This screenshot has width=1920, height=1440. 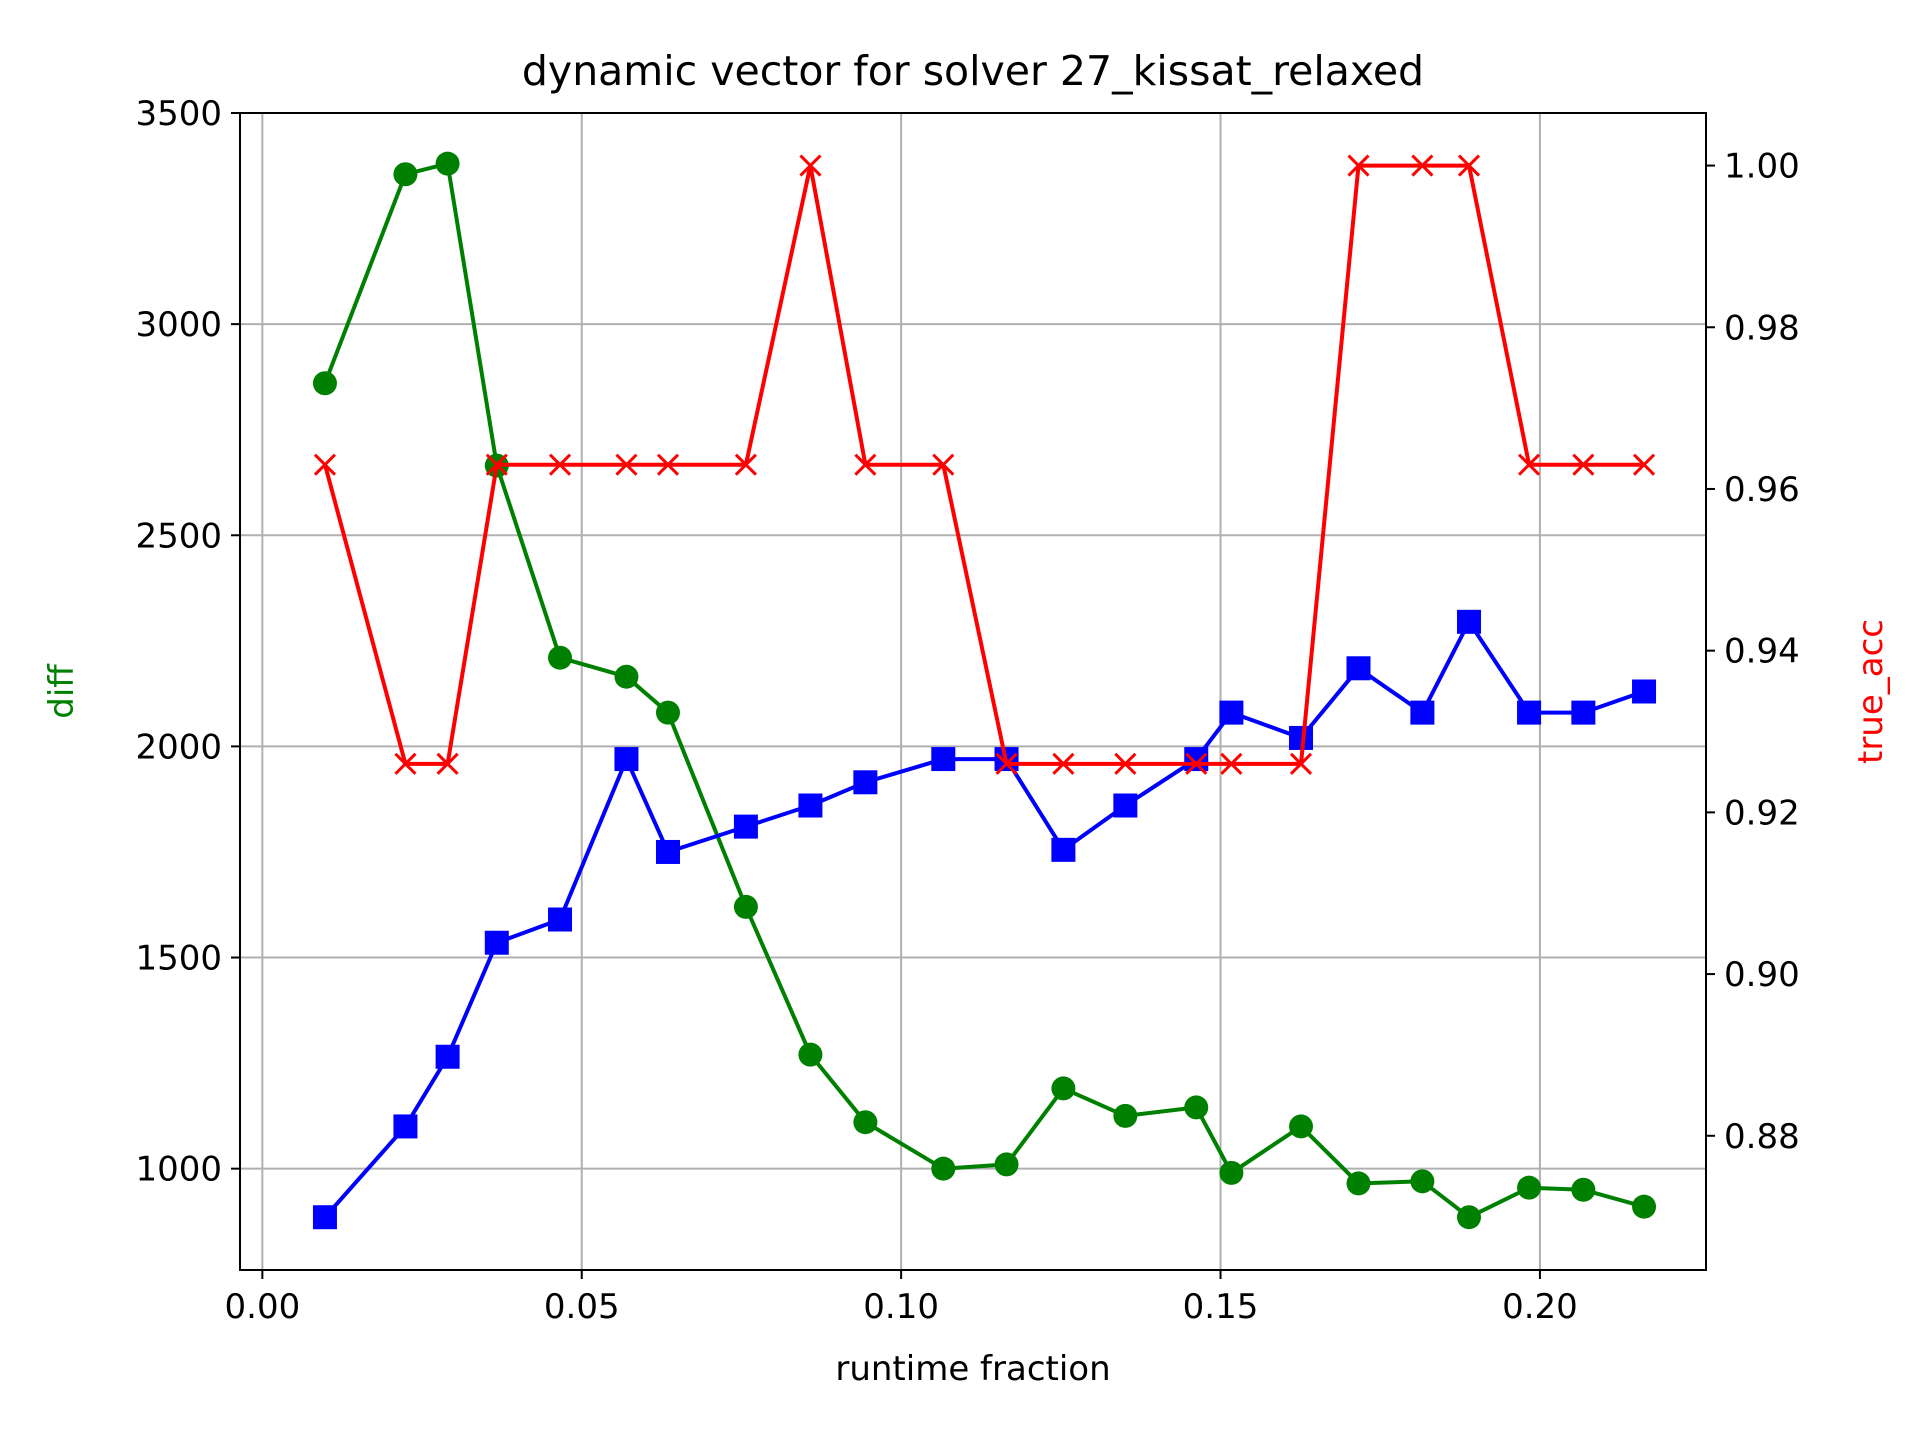 I want to click on y2-tick-label: 0.88, so click(x=1762, y=1137).